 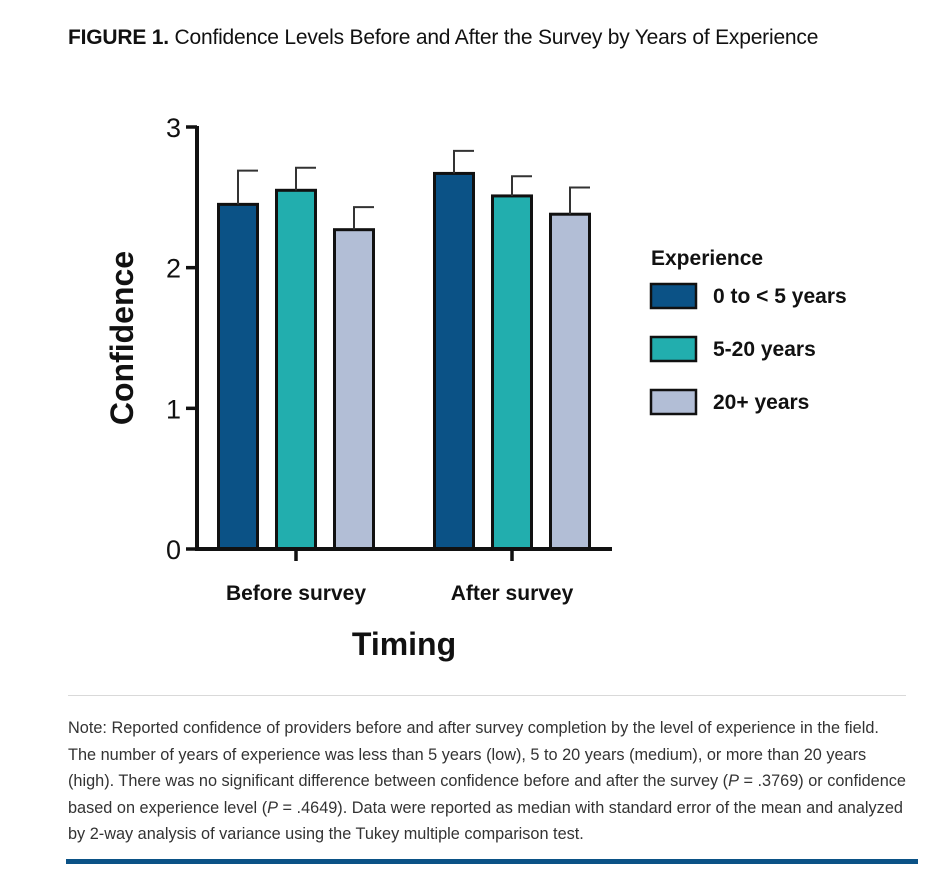 What do you see at coordinates (87, 728) in the screenshot?
I see `note-label: Note:` at bounding box center [87, 728].